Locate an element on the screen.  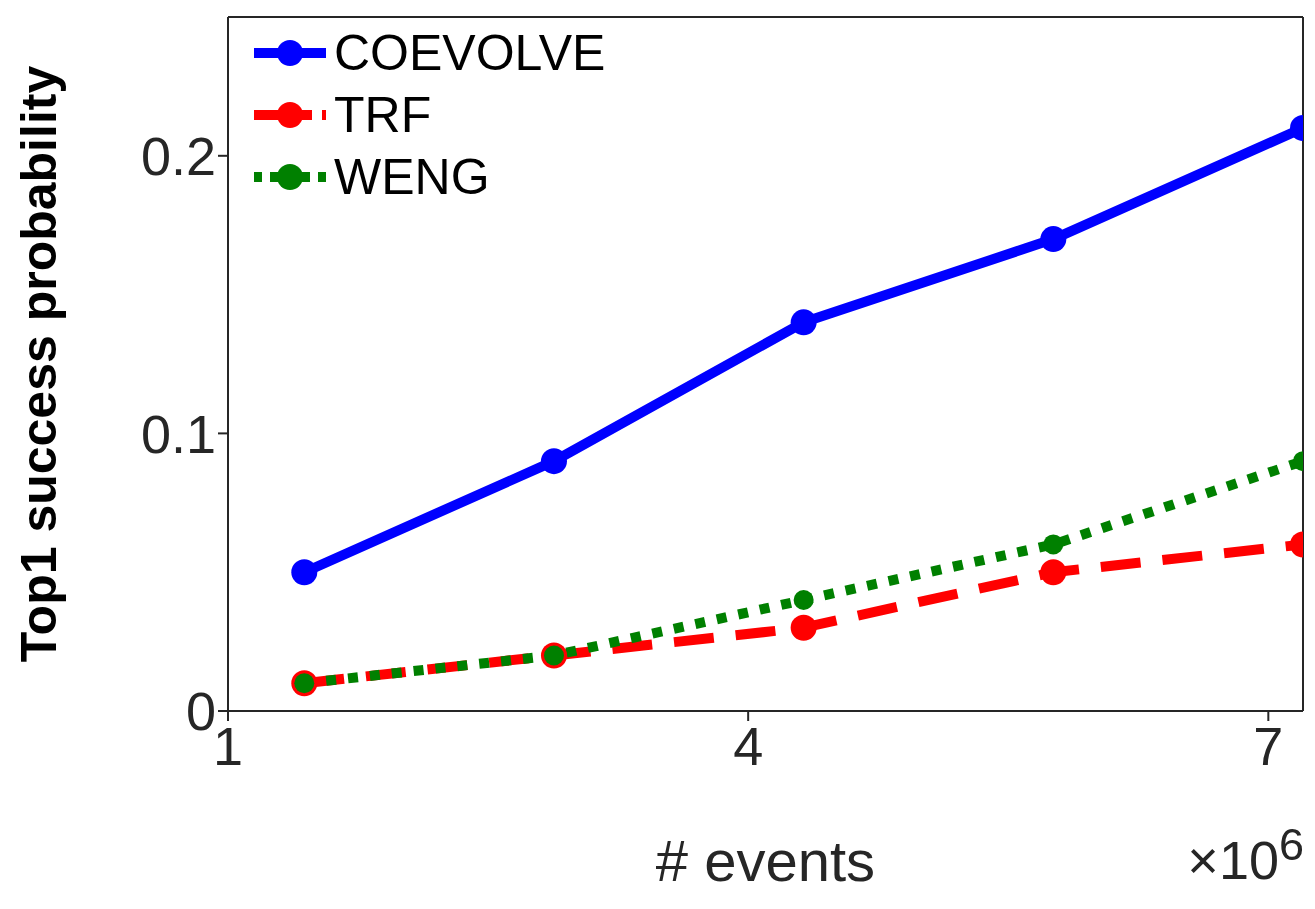
y-tick-label: 0 is located at coordinates (200, 711).